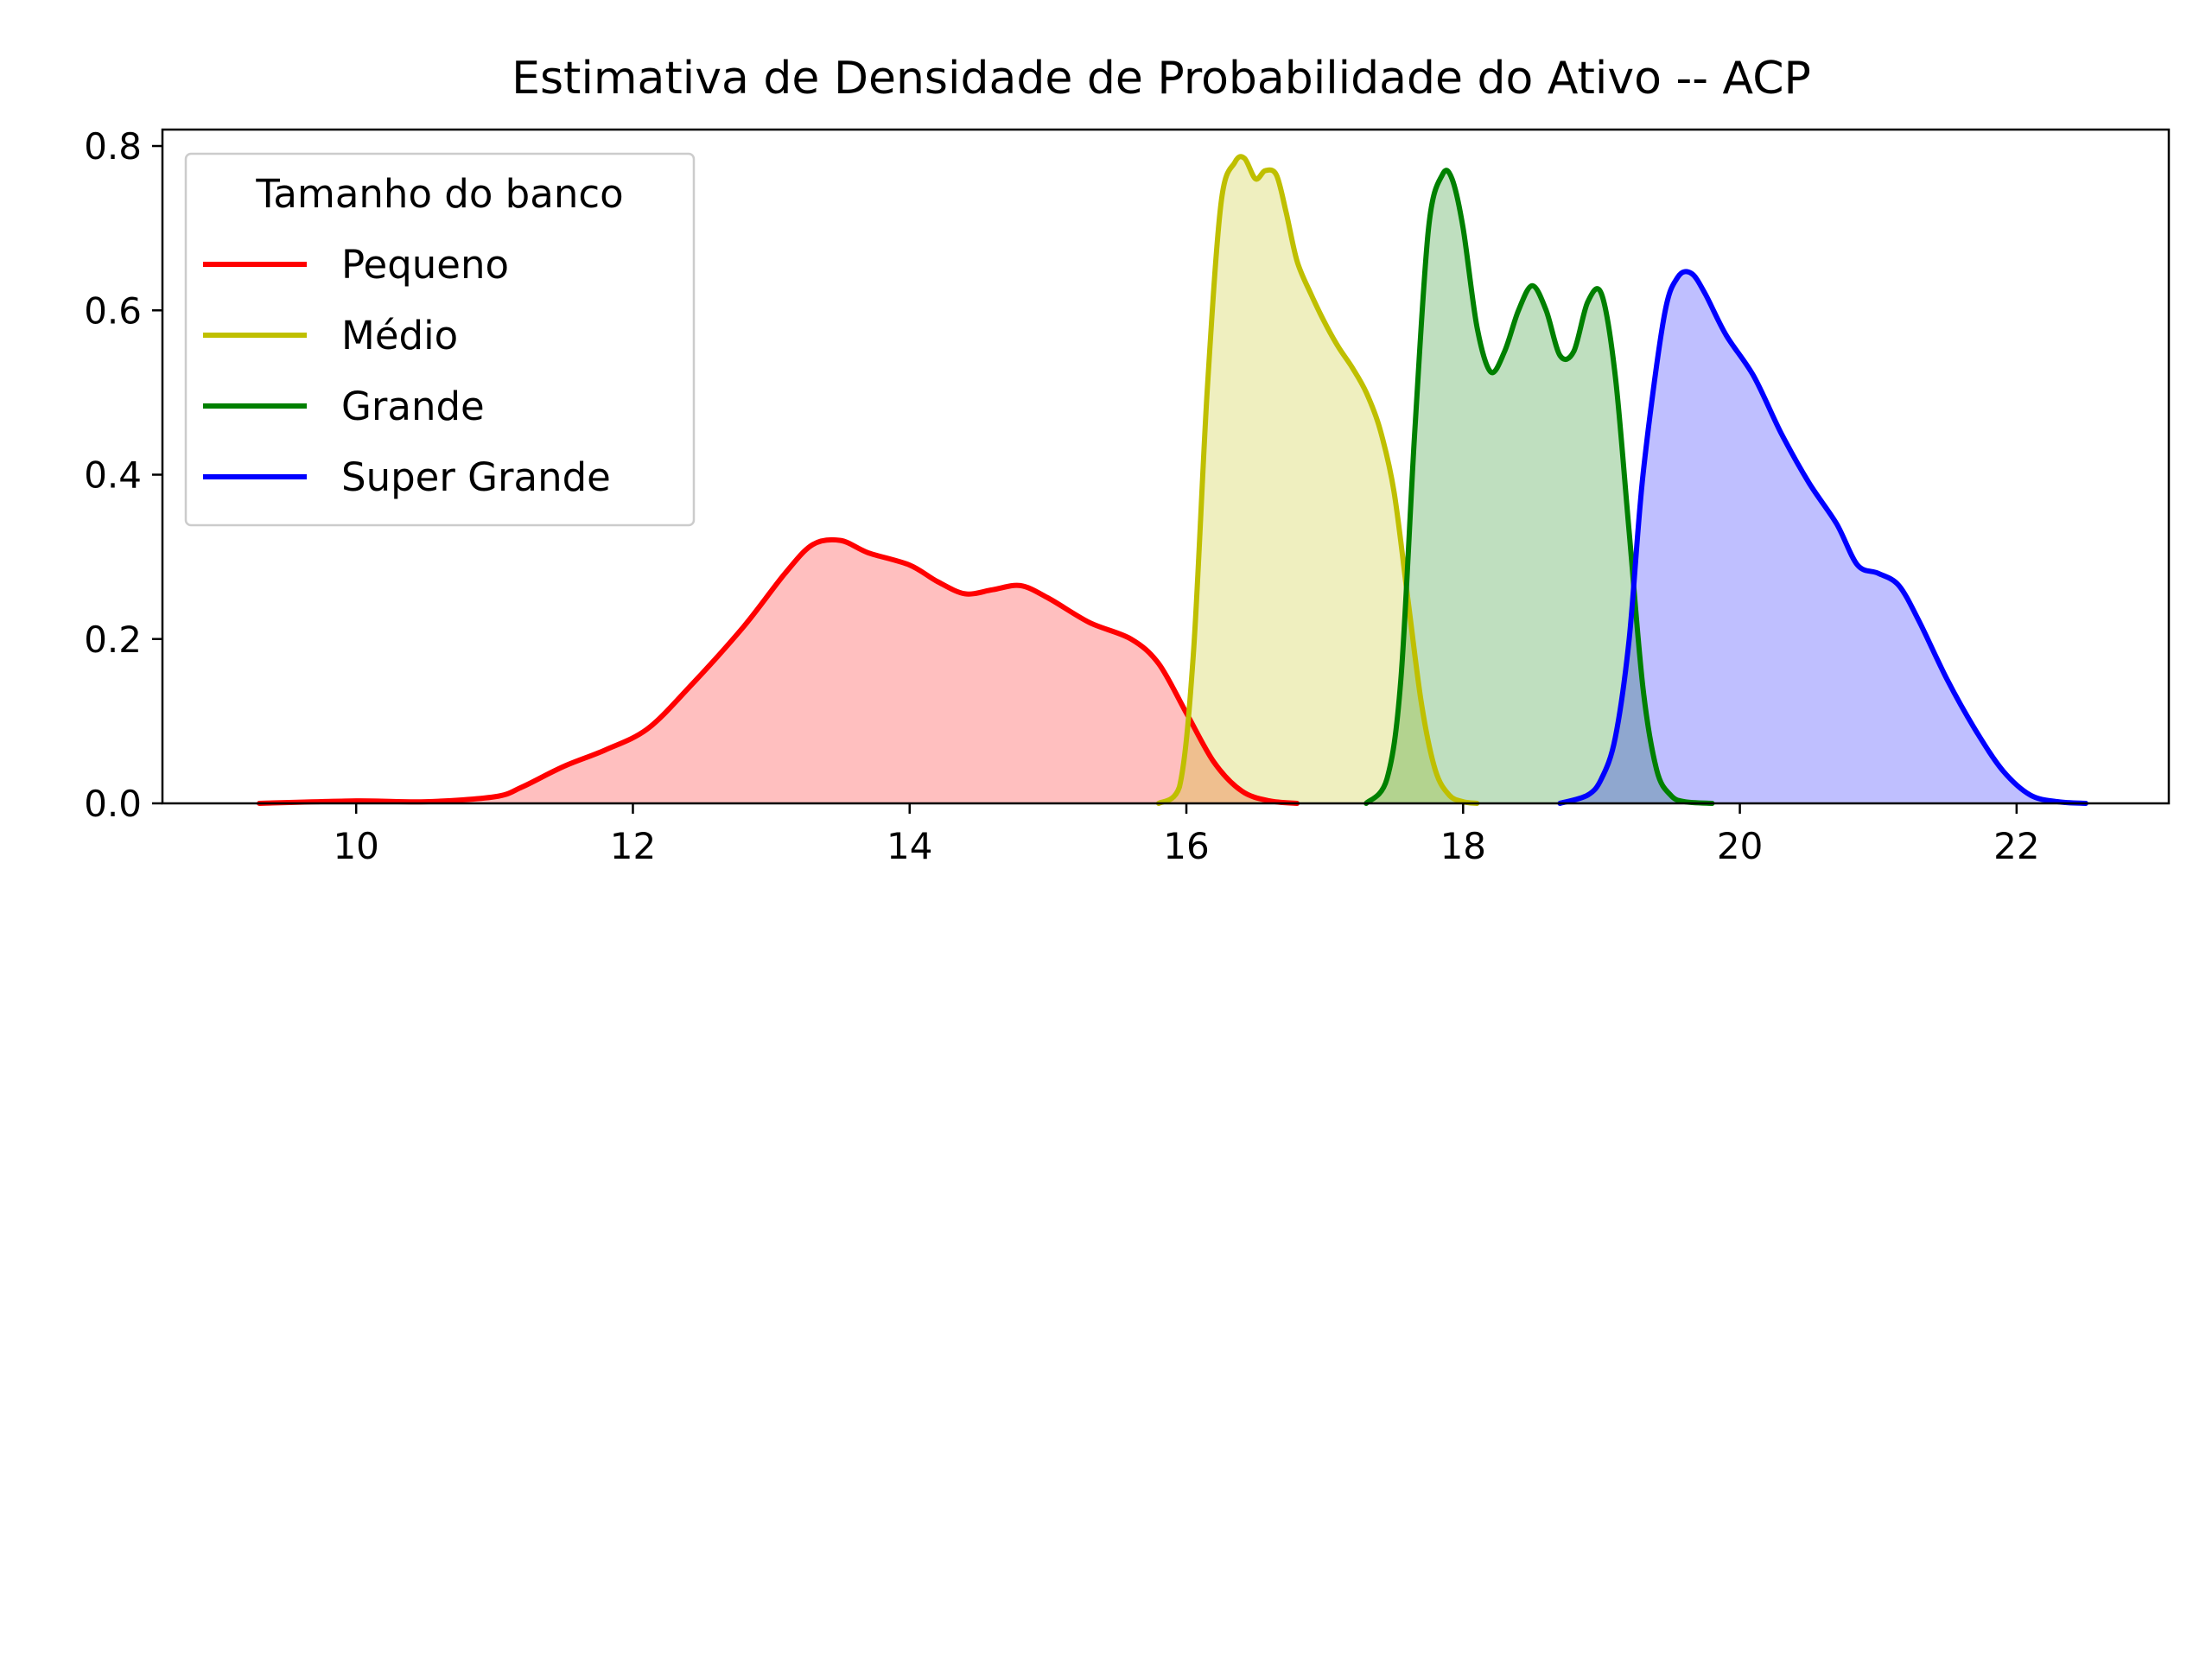 This screenshot has height=1662, width=2212. I want to click on density-line-grande, so click(1539, 487).